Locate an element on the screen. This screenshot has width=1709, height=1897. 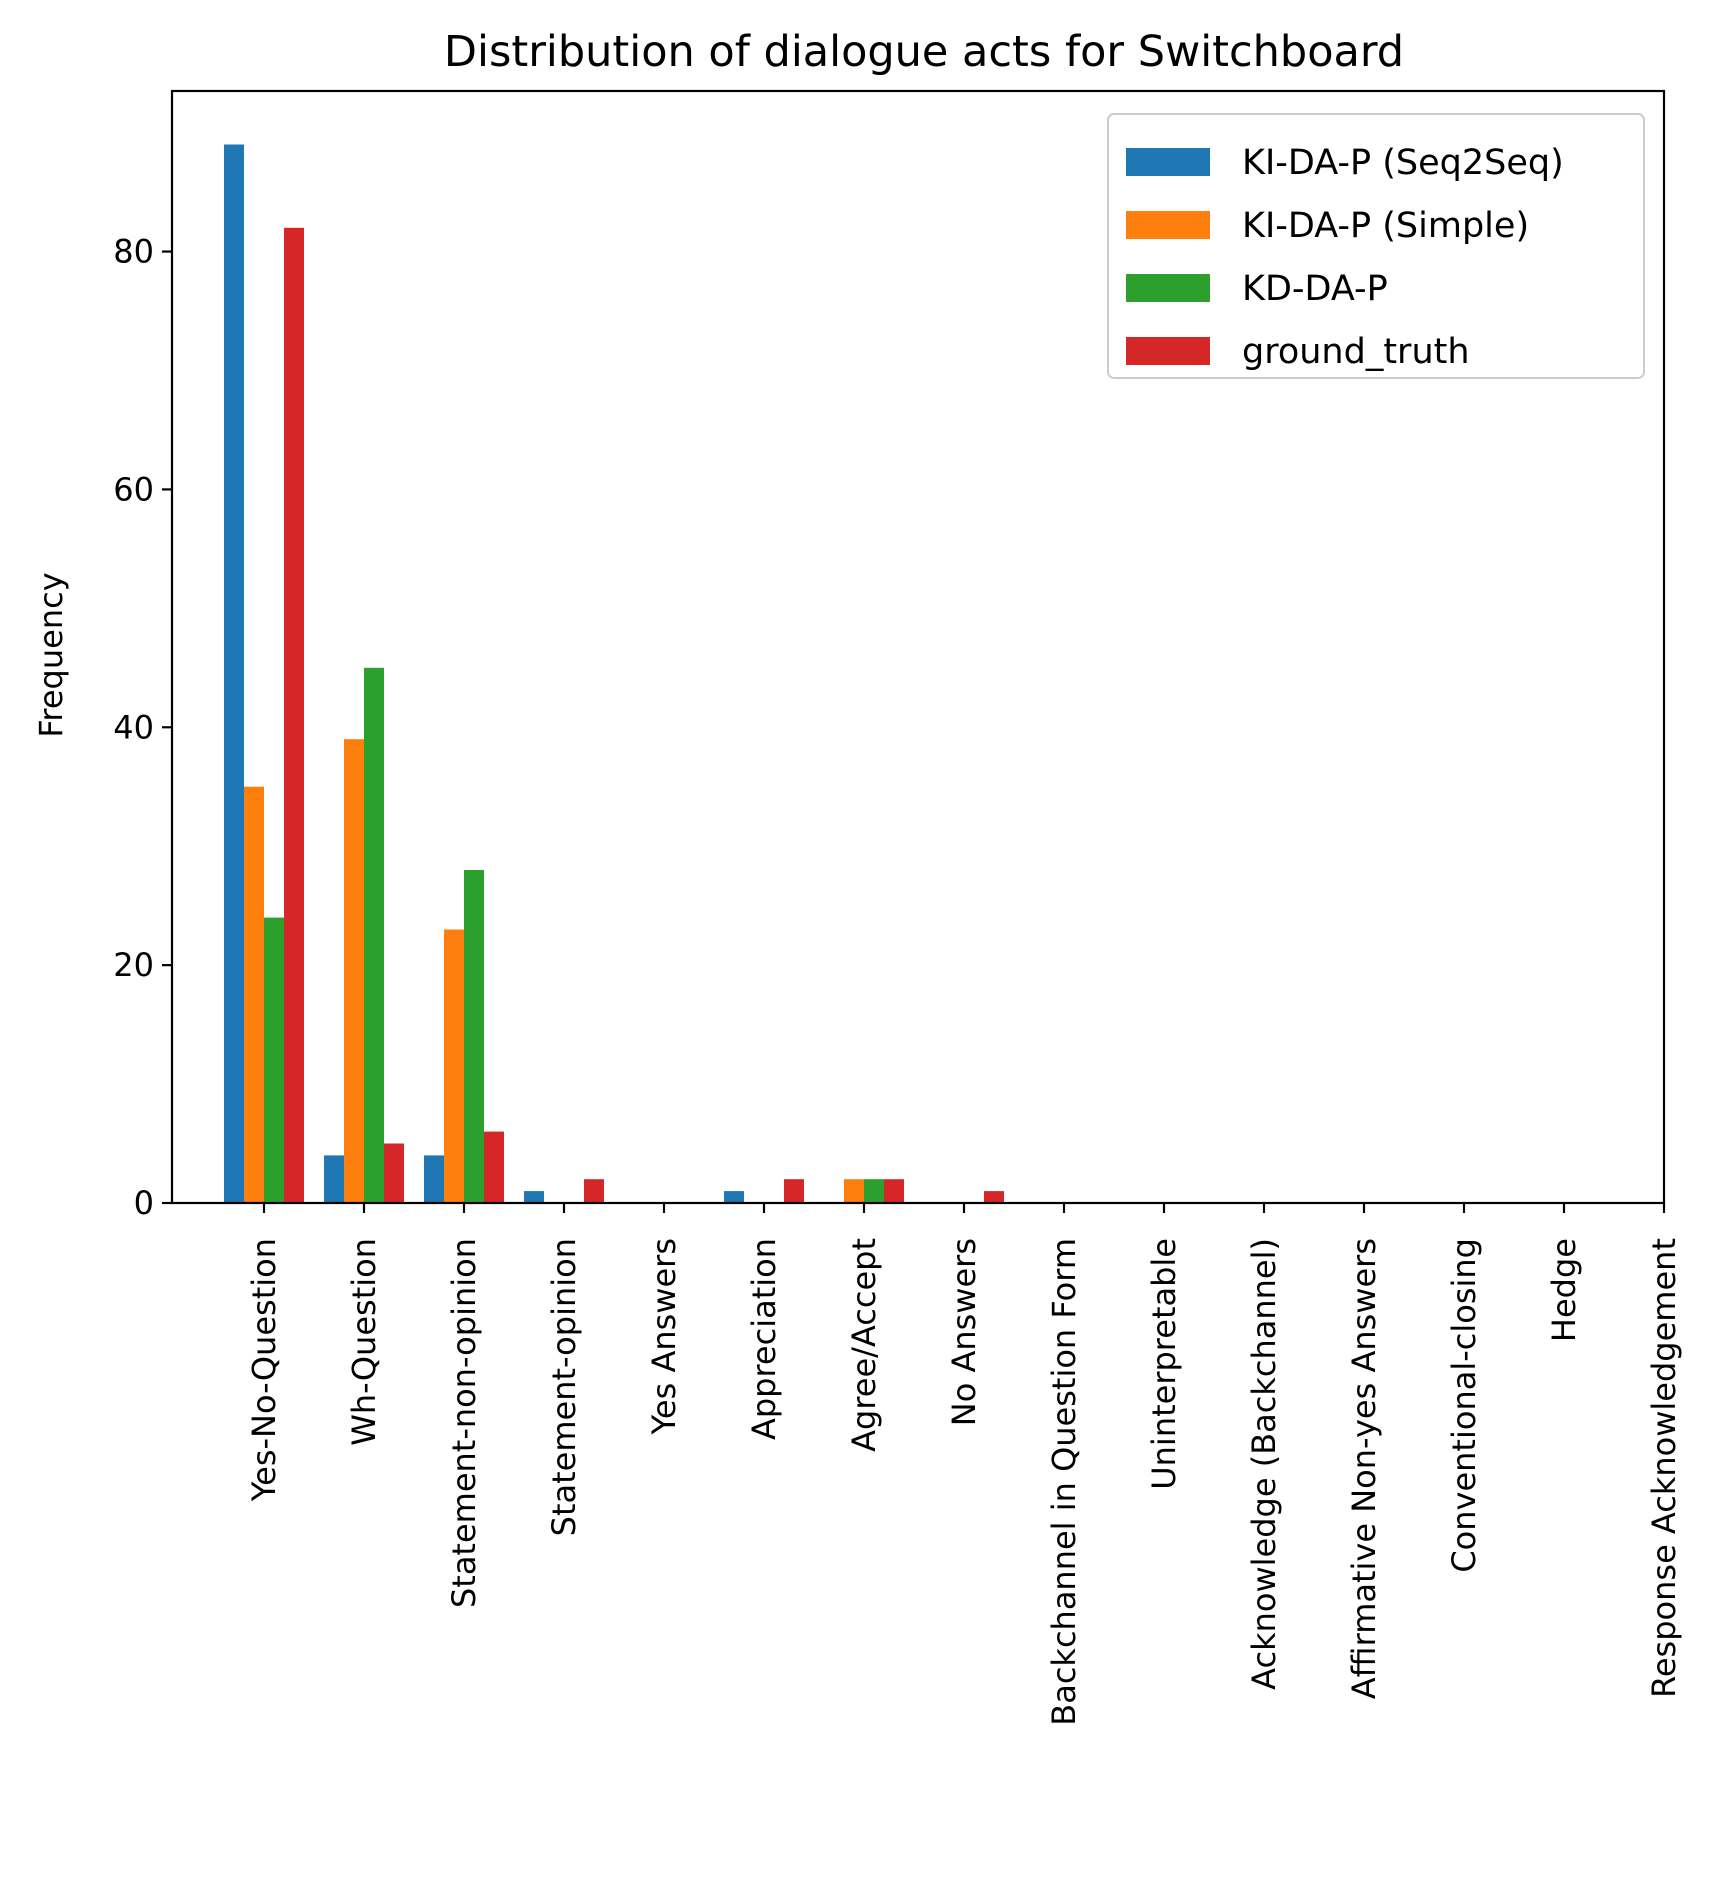
bar-kd-da-p-statement-non-opinion is located at coordinates (474, 1036).